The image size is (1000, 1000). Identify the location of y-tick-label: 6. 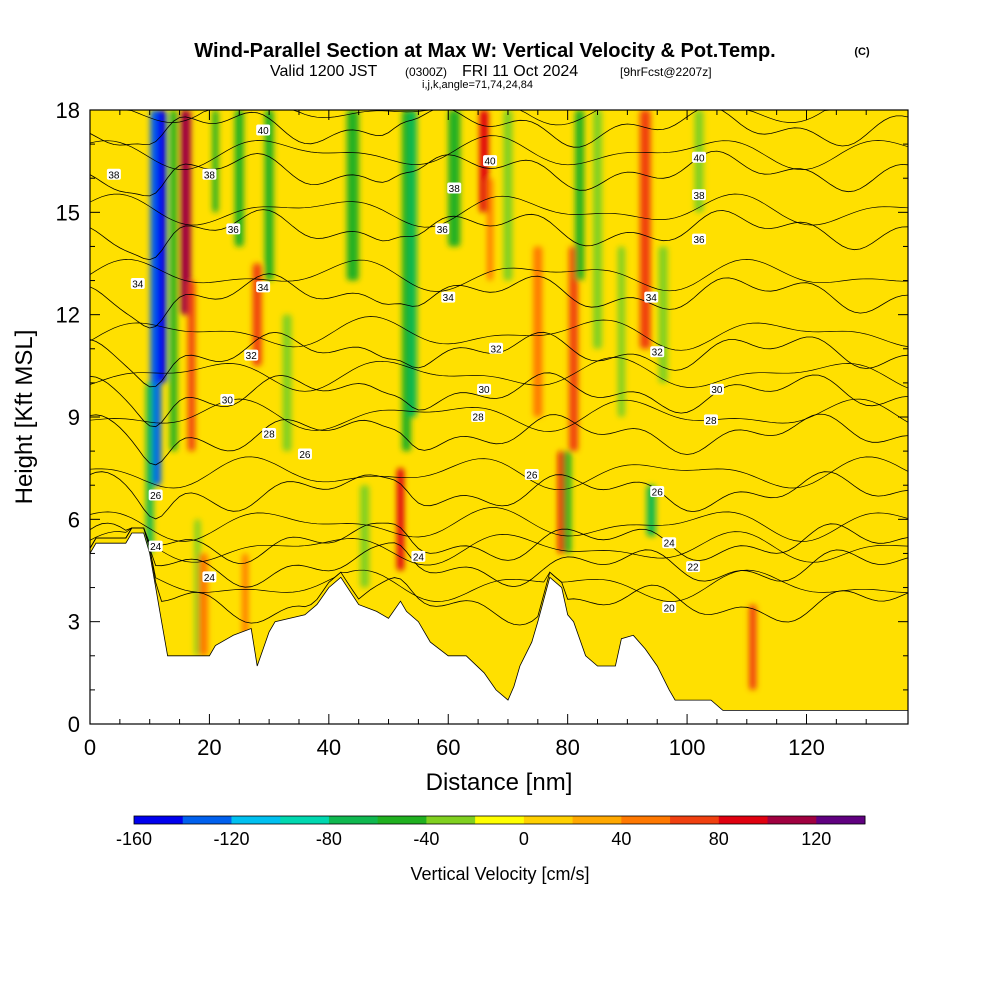
(74, 519).